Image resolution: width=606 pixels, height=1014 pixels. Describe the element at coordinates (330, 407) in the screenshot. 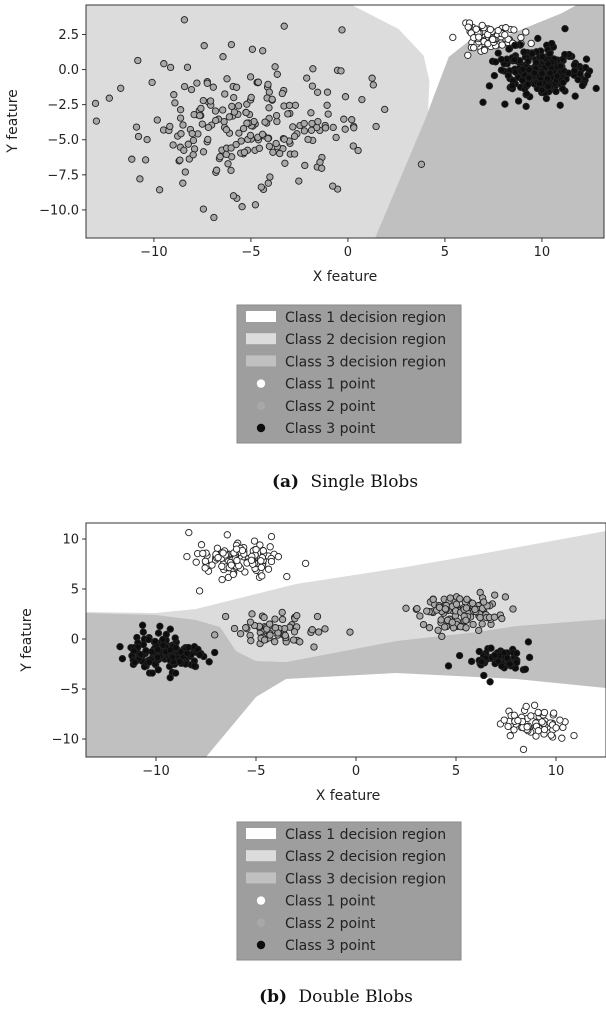

I see `legend-label: Class 2 point` at that location.